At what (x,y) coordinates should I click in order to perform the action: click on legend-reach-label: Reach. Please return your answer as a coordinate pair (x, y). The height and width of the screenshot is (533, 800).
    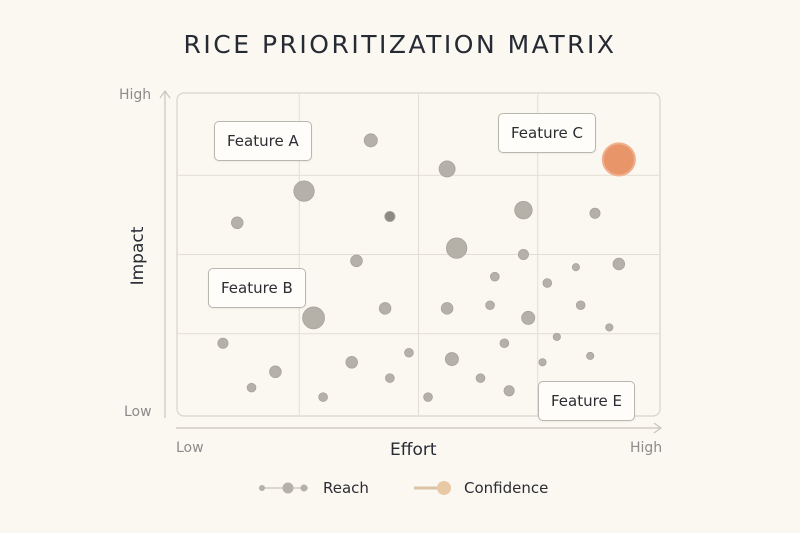
    Looking at the image, I should click on (346, 488).